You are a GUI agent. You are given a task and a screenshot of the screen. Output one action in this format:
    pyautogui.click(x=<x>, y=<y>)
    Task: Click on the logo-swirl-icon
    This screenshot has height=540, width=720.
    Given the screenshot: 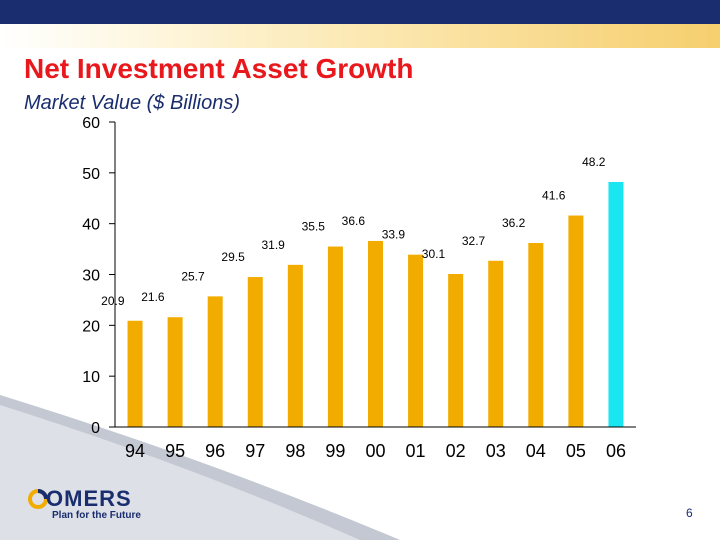 What is the action you would take?
    pyautogui.click(x=38, y=499)
    